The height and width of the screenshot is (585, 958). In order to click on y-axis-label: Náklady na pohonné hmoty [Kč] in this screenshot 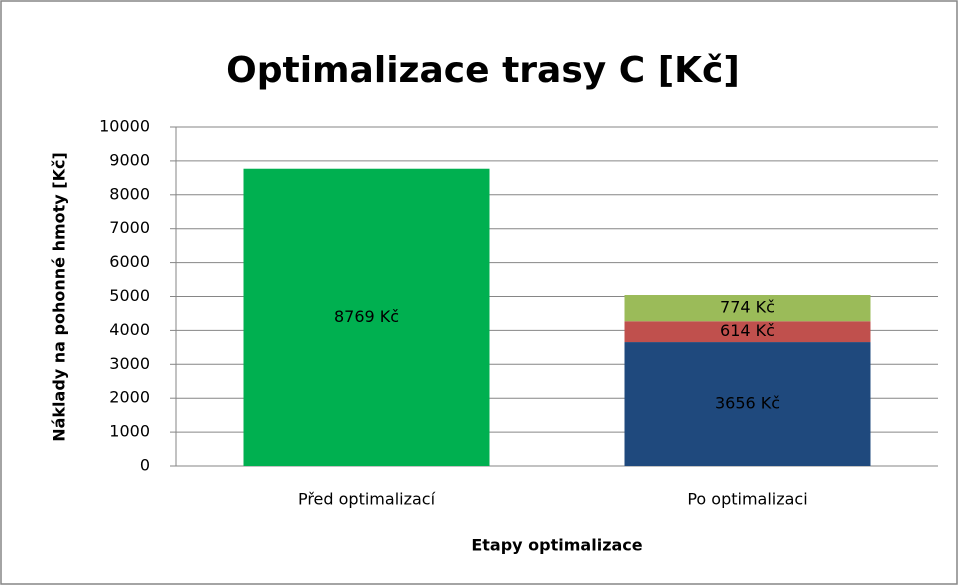, I will do `click(59, 297)`.